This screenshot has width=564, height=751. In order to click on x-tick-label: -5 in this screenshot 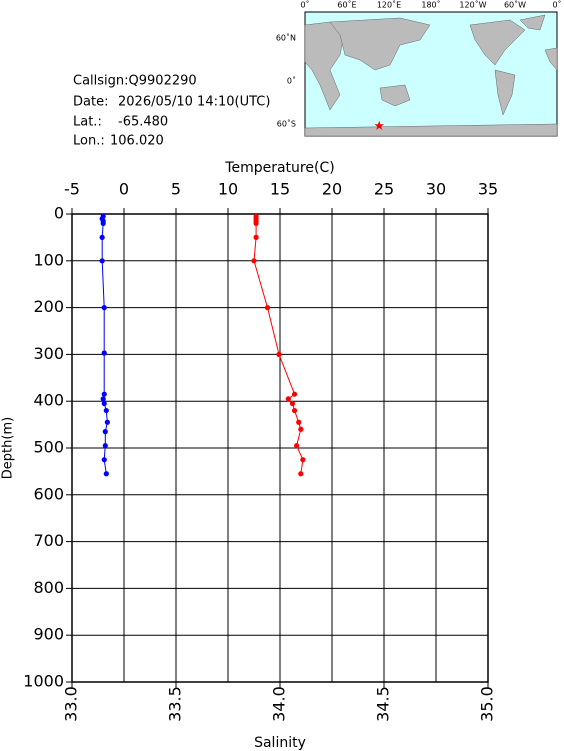, I will do `click(72, 189)`.